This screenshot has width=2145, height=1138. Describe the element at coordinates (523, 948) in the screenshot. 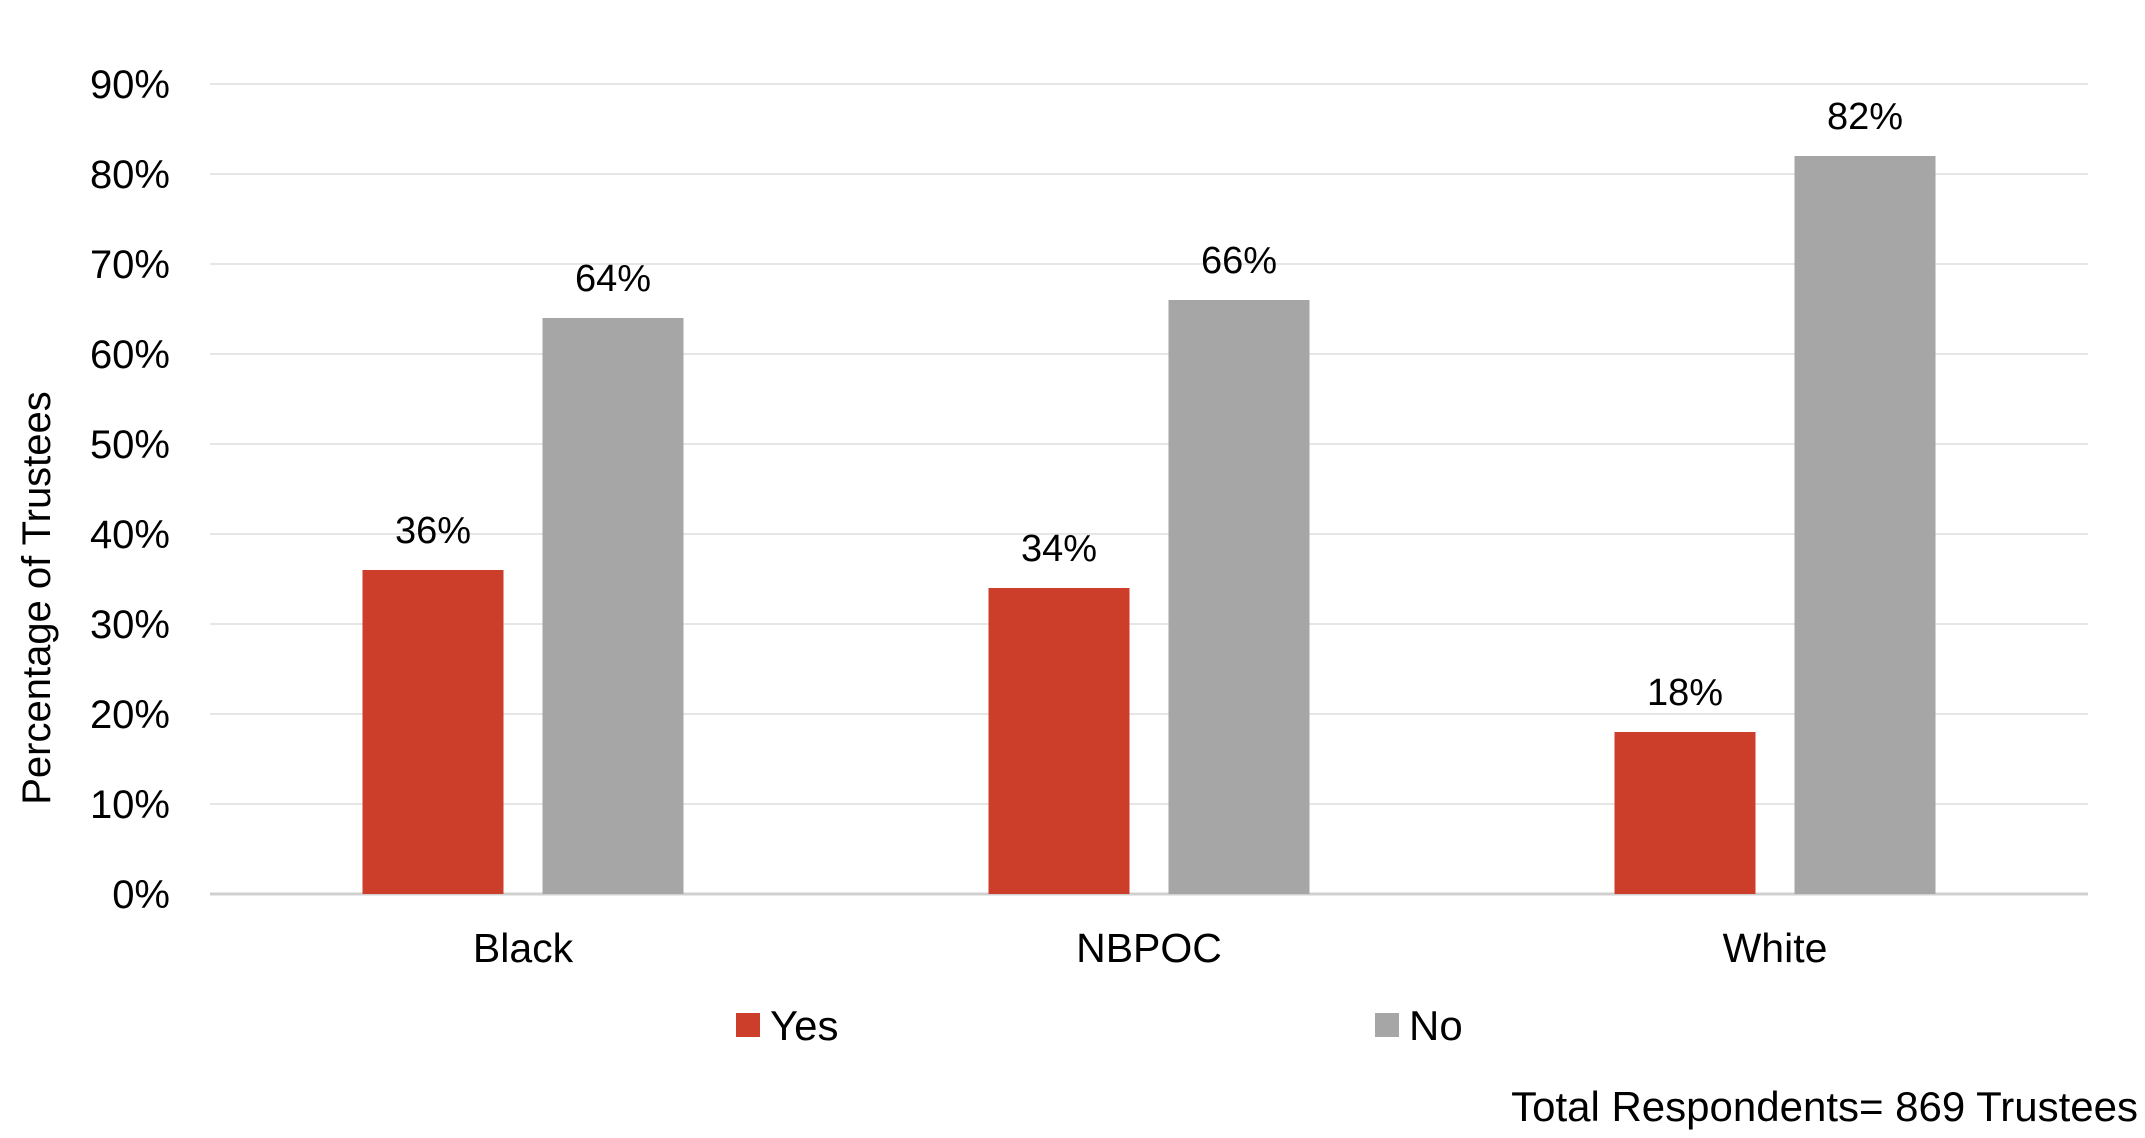

I see `x-tick-black: Black` at that location.